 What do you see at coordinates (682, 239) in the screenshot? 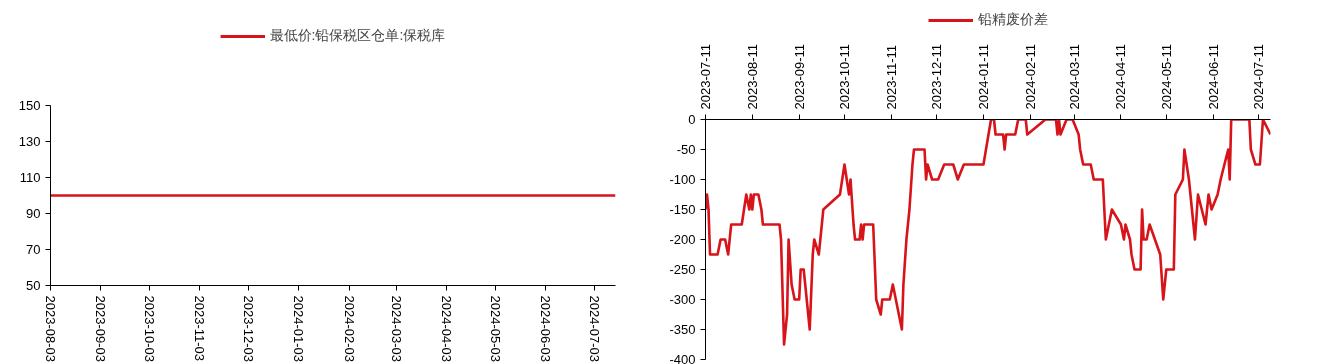
I see `y-tick-label: -200` at bounding box center [682, 239].